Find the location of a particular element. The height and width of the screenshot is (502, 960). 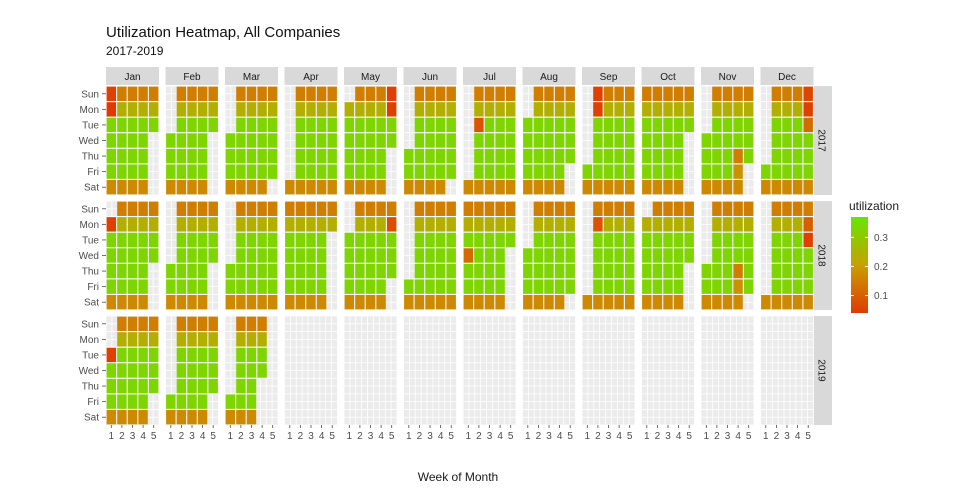

weekday-label-thu: Thu is located at coordinates (90, 272).